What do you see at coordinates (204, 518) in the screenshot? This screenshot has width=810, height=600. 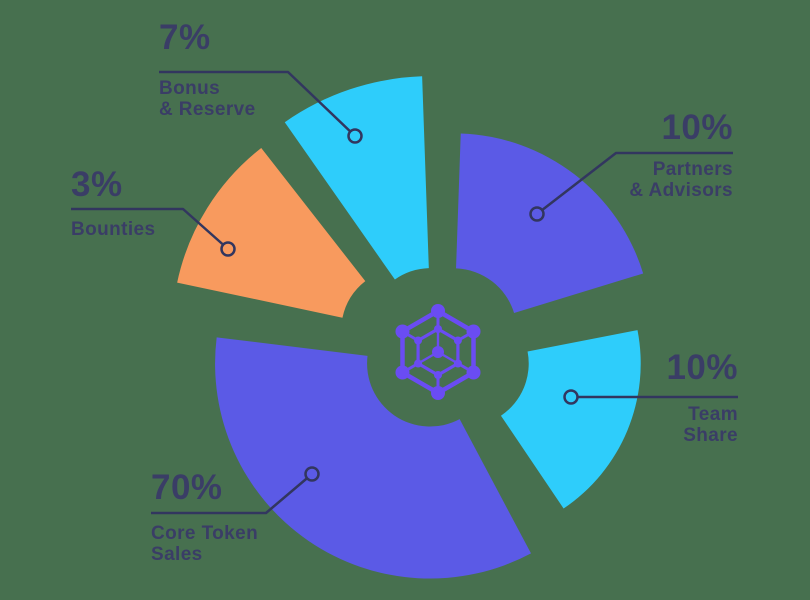 I see `label-core-token-sales: 70% Core Token Sales` at bounding box center [204, 518].